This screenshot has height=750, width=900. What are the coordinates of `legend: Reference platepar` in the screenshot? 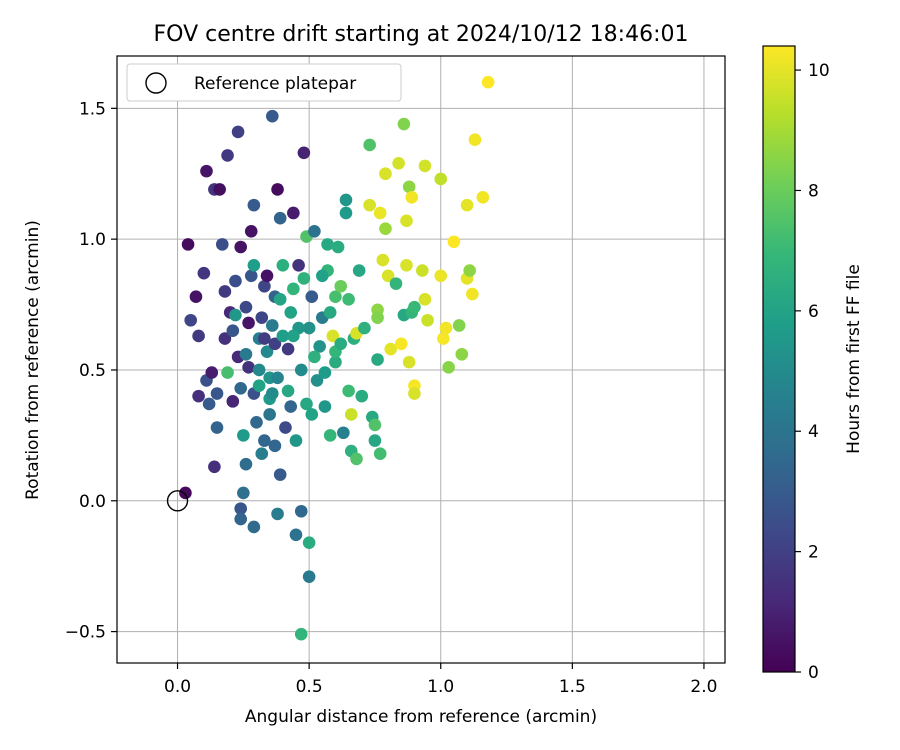 It's located at (264, 82).